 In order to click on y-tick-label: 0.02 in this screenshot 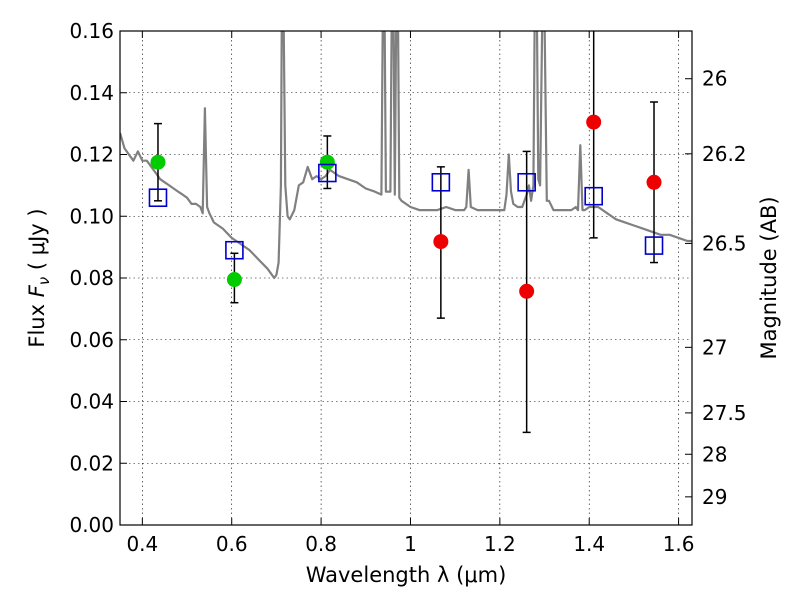, I will do `click(91, 463)`.